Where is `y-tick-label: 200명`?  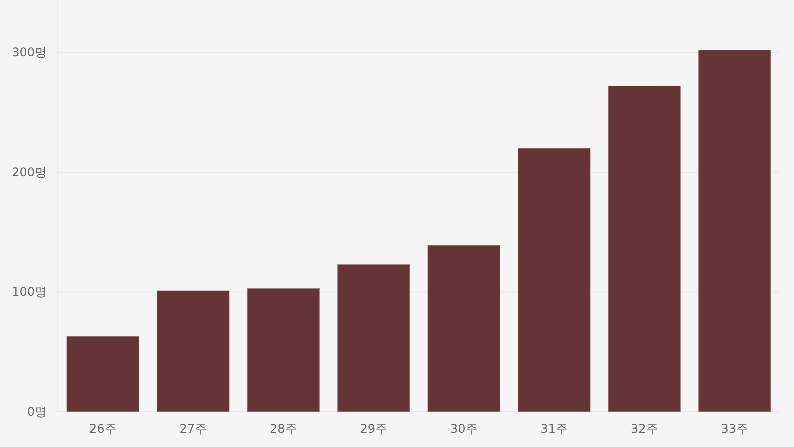 y-tick-label: 200명 is located at coordinates (29, 172).